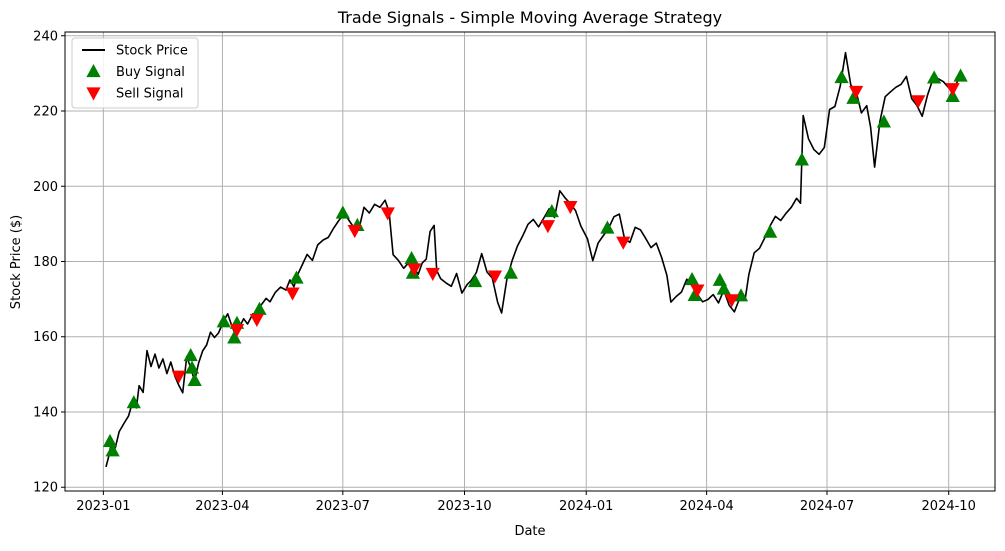 This screenshot has width=1005, height=551. I want to click on y-tick-label: 220, so click(45, 112).